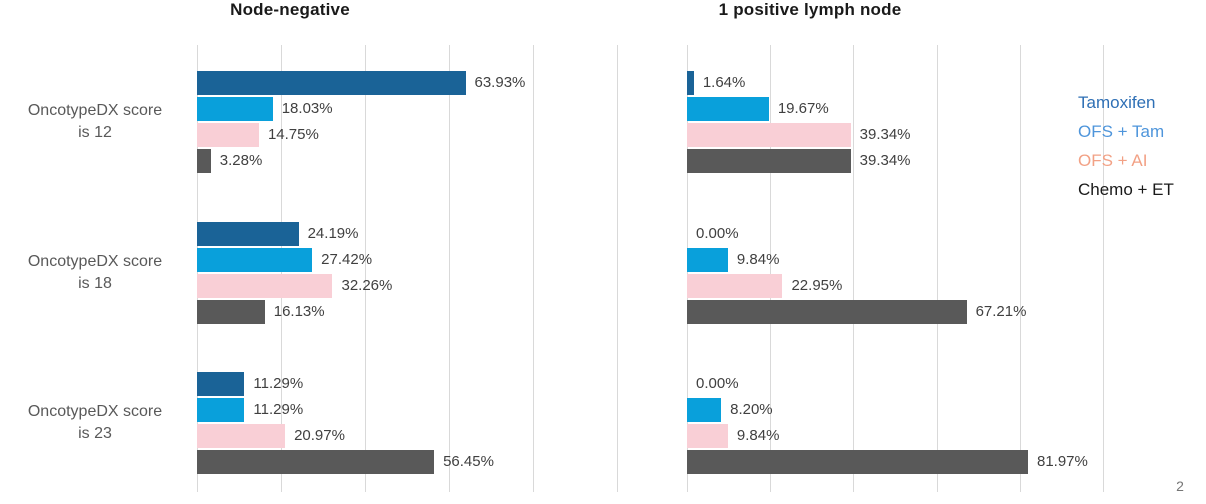 The image size is (1206, 504). What do you see at coordinates (885, 134) in the screenshot?
I see `value-label-ofs-ai: 39.34%` at bounding box center [885, 134].